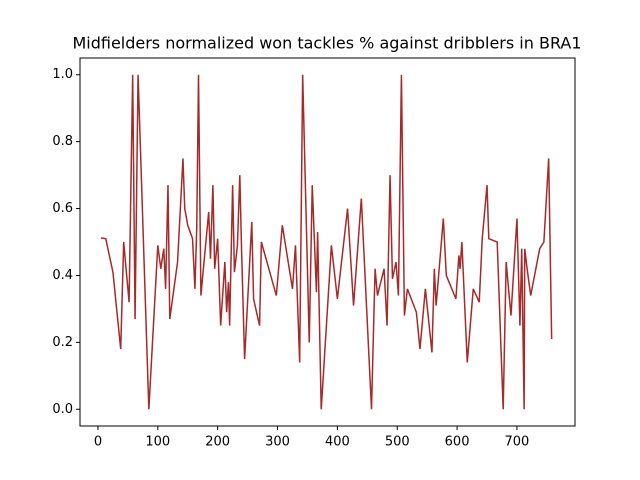  I want to click on x-tick-label: 0, so click(98, 442).